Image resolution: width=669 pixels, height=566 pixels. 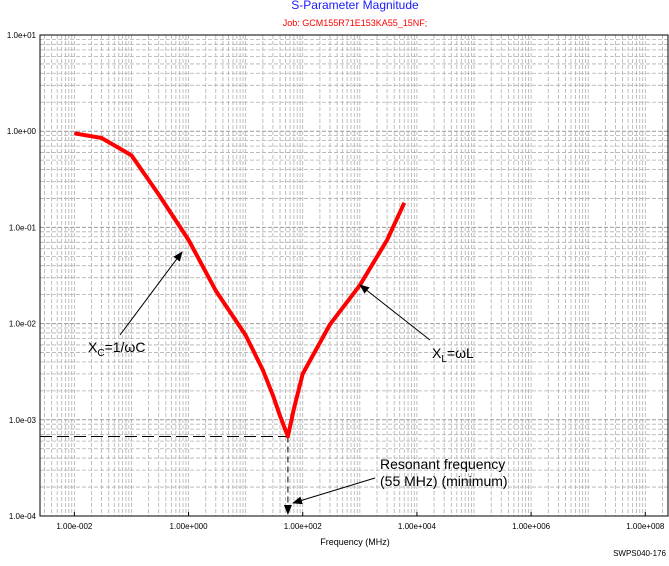 What do you see at coordinates (444, 359) in the screenshot?
I see `annotation-sub: L` at bounding box center [444, 359].